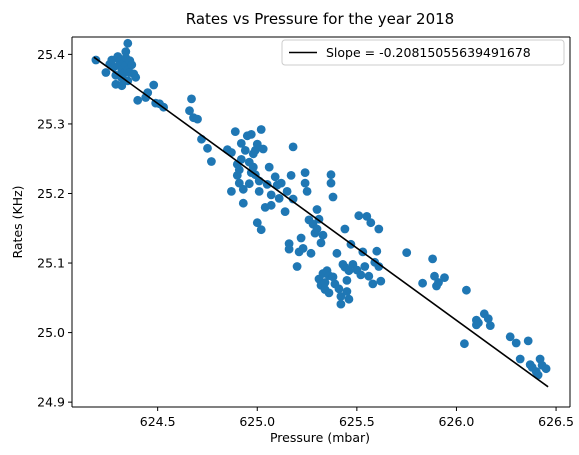 Image resolution: width=579 pixels, height=455 pixels. Describe the element at coordinates (257, 421) in the screenshot. I see `x-tick-label-1: 625.0` at that location.